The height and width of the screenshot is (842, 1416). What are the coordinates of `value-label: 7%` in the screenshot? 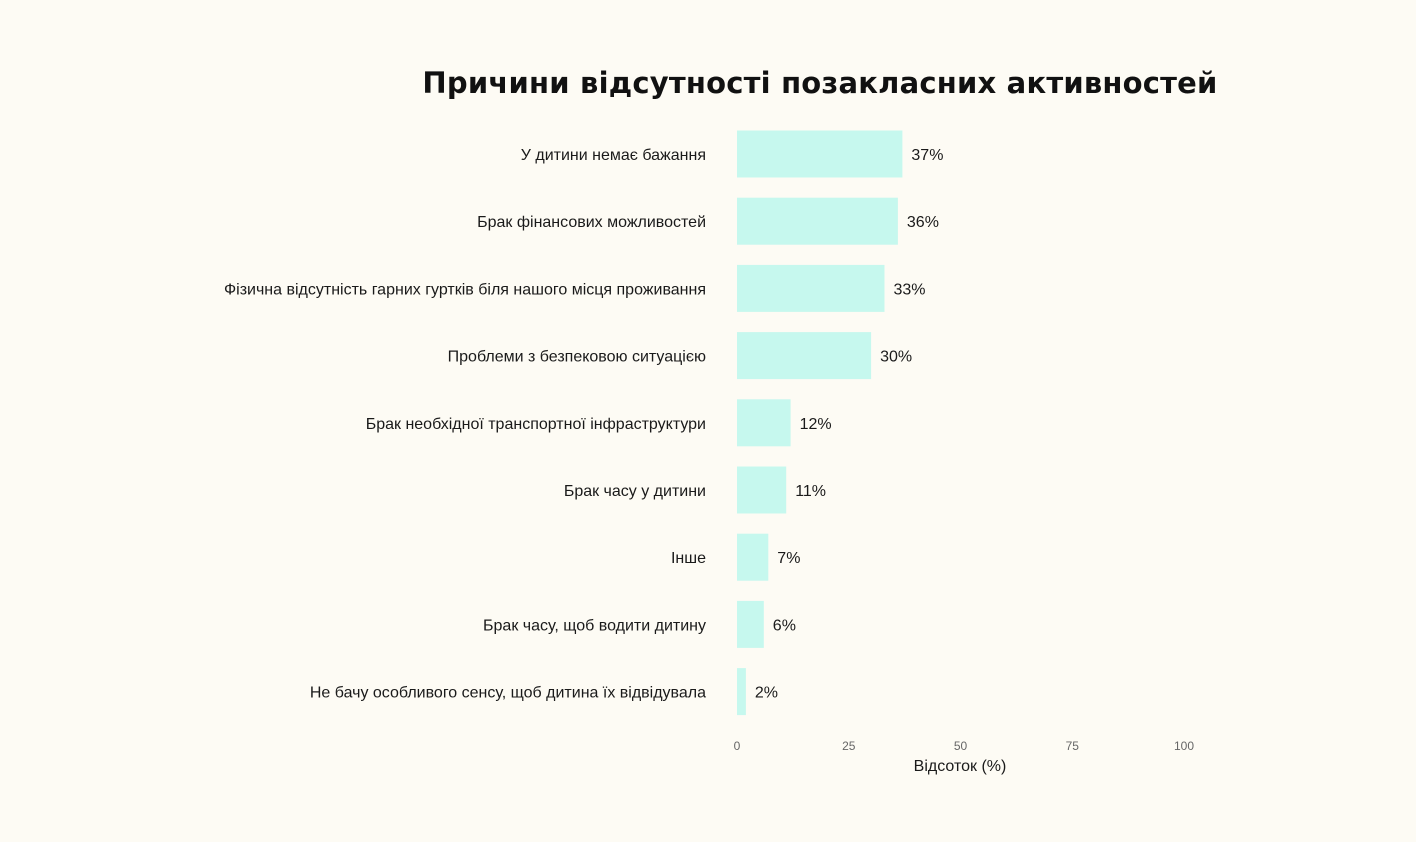 It's located at (788, 558).